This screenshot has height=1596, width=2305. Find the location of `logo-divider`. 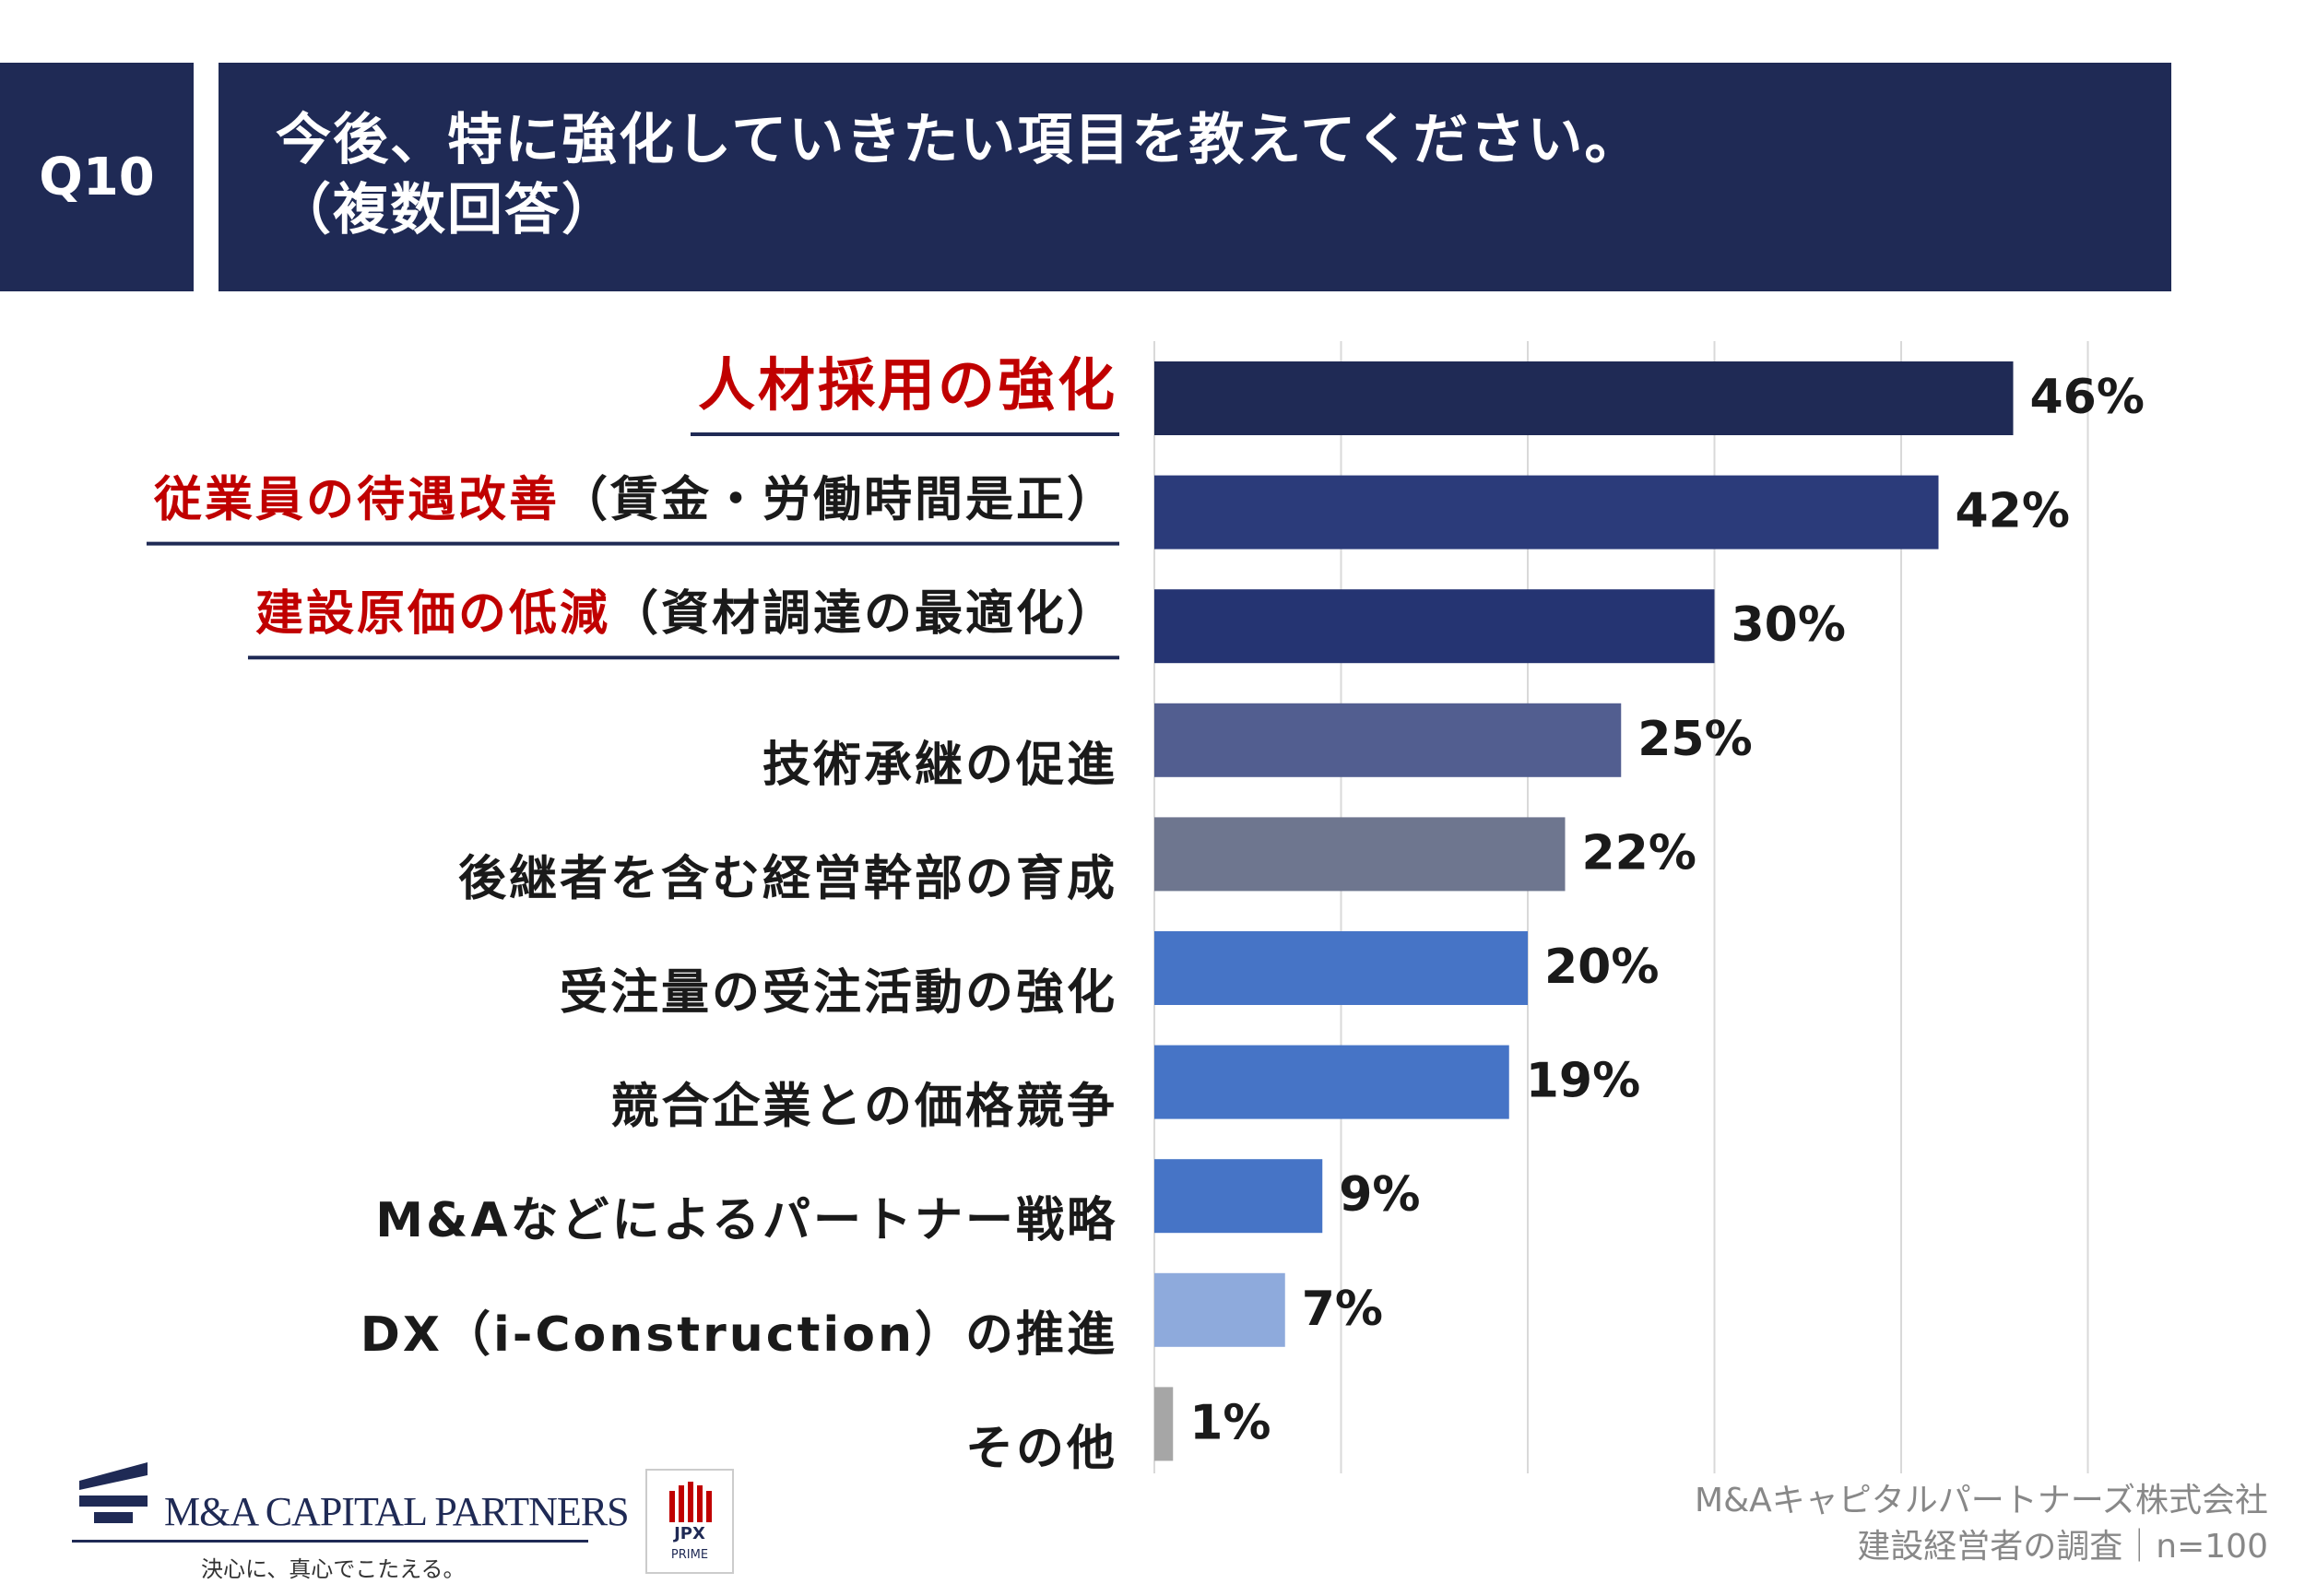

logo-divider is located at coordinates (330, 1541).